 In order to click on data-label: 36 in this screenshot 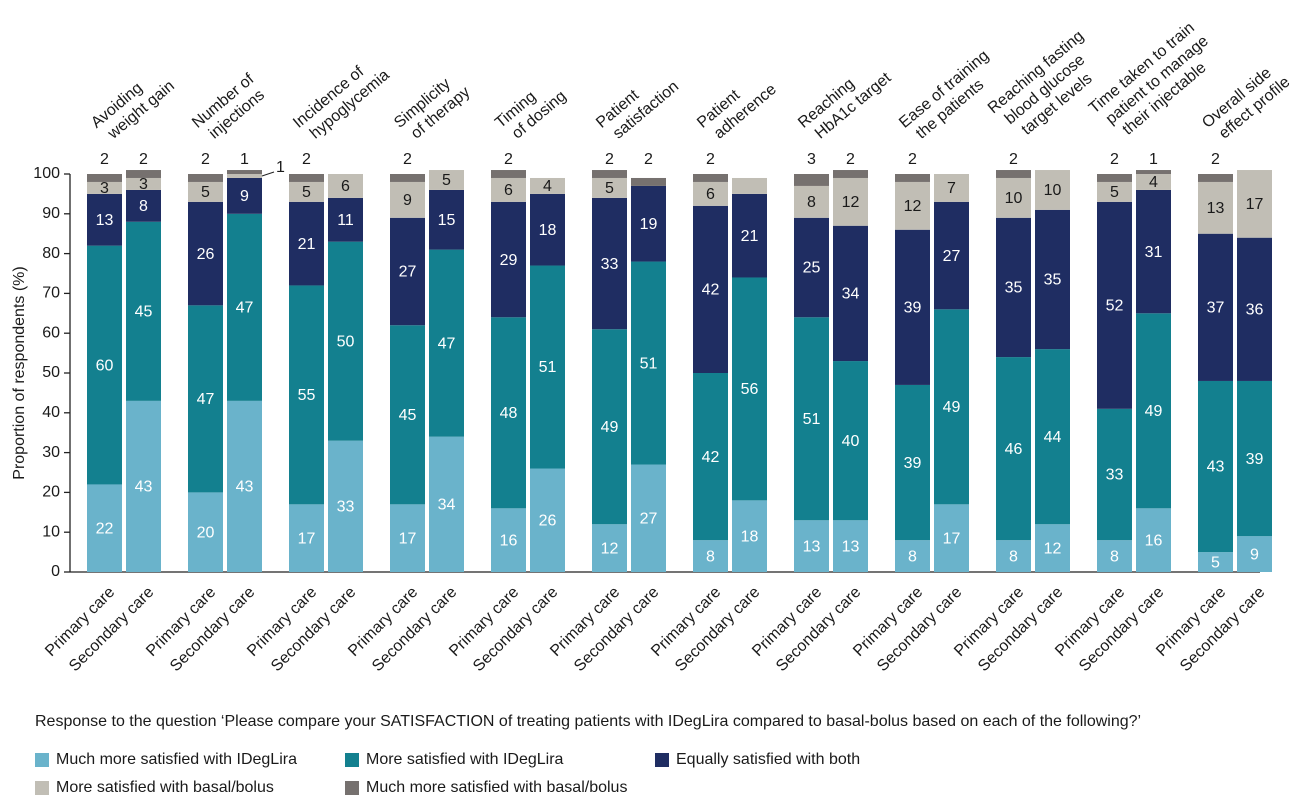, I will do `click(1255, 310)`.